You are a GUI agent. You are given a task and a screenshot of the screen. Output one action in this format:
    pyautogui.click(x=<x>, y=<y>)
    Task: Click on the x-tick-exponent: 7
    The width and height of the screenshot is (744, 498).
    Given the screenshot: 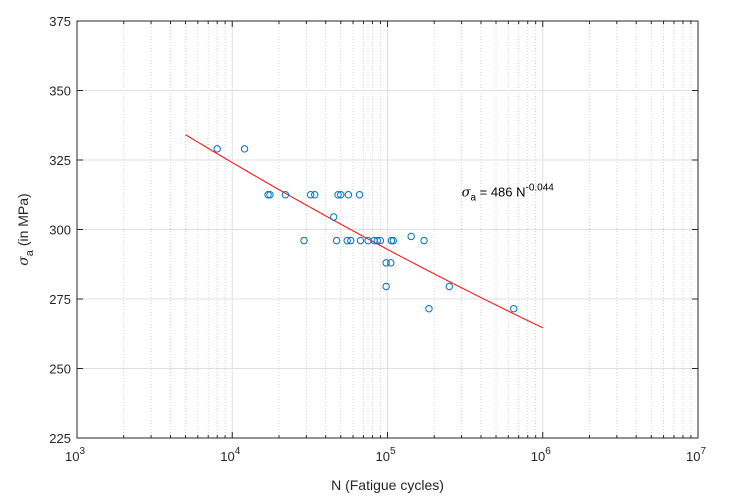 What is the action you would take?
    pyautogui.click(x=703, y=451)
    